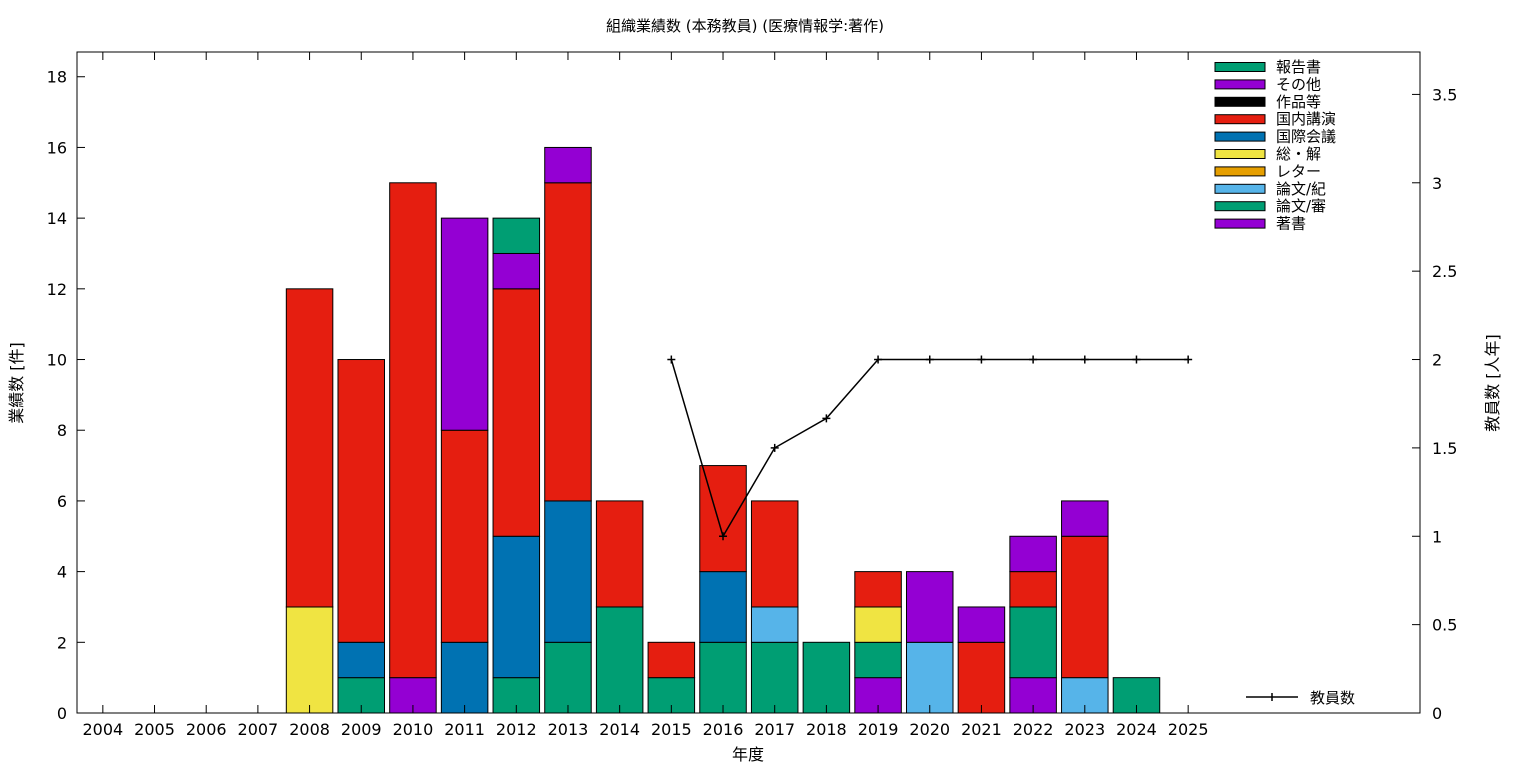 This screenshot has height=768, width=1536. Describe the element at coordinates (1188, 359) in the screenshot. I see `line-point-2025` at that location.